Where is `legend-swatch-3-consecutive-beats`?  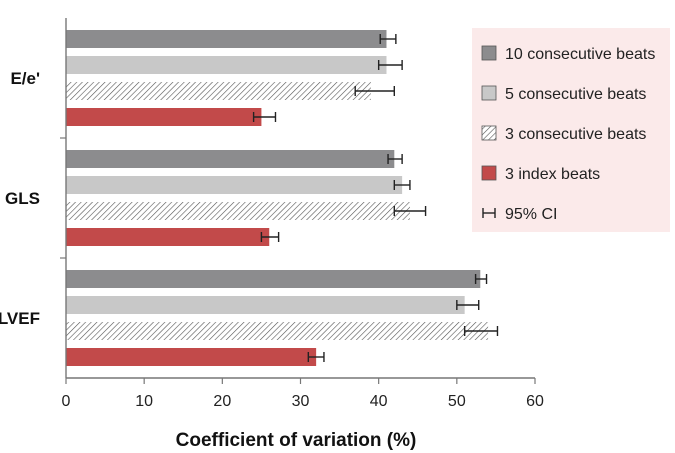
legend-swatch-3-consecutive-beats is located at coordinates (489, 133).